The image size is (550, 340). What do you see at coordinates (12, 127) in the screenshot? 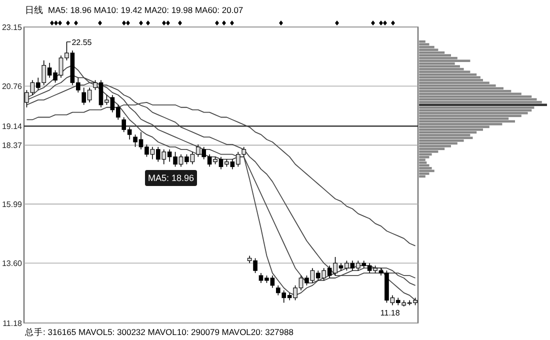
I see `y-tick-label: 19.14` at bounding box center [12, 127].